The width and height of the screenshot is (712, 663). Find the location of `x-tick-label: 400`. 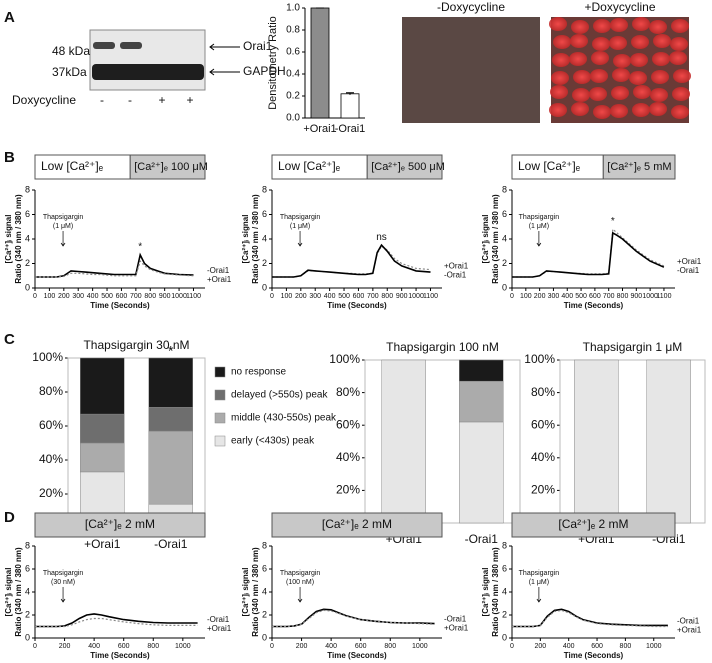

x-tick-label: 400 is located at coordinates (93, 296).